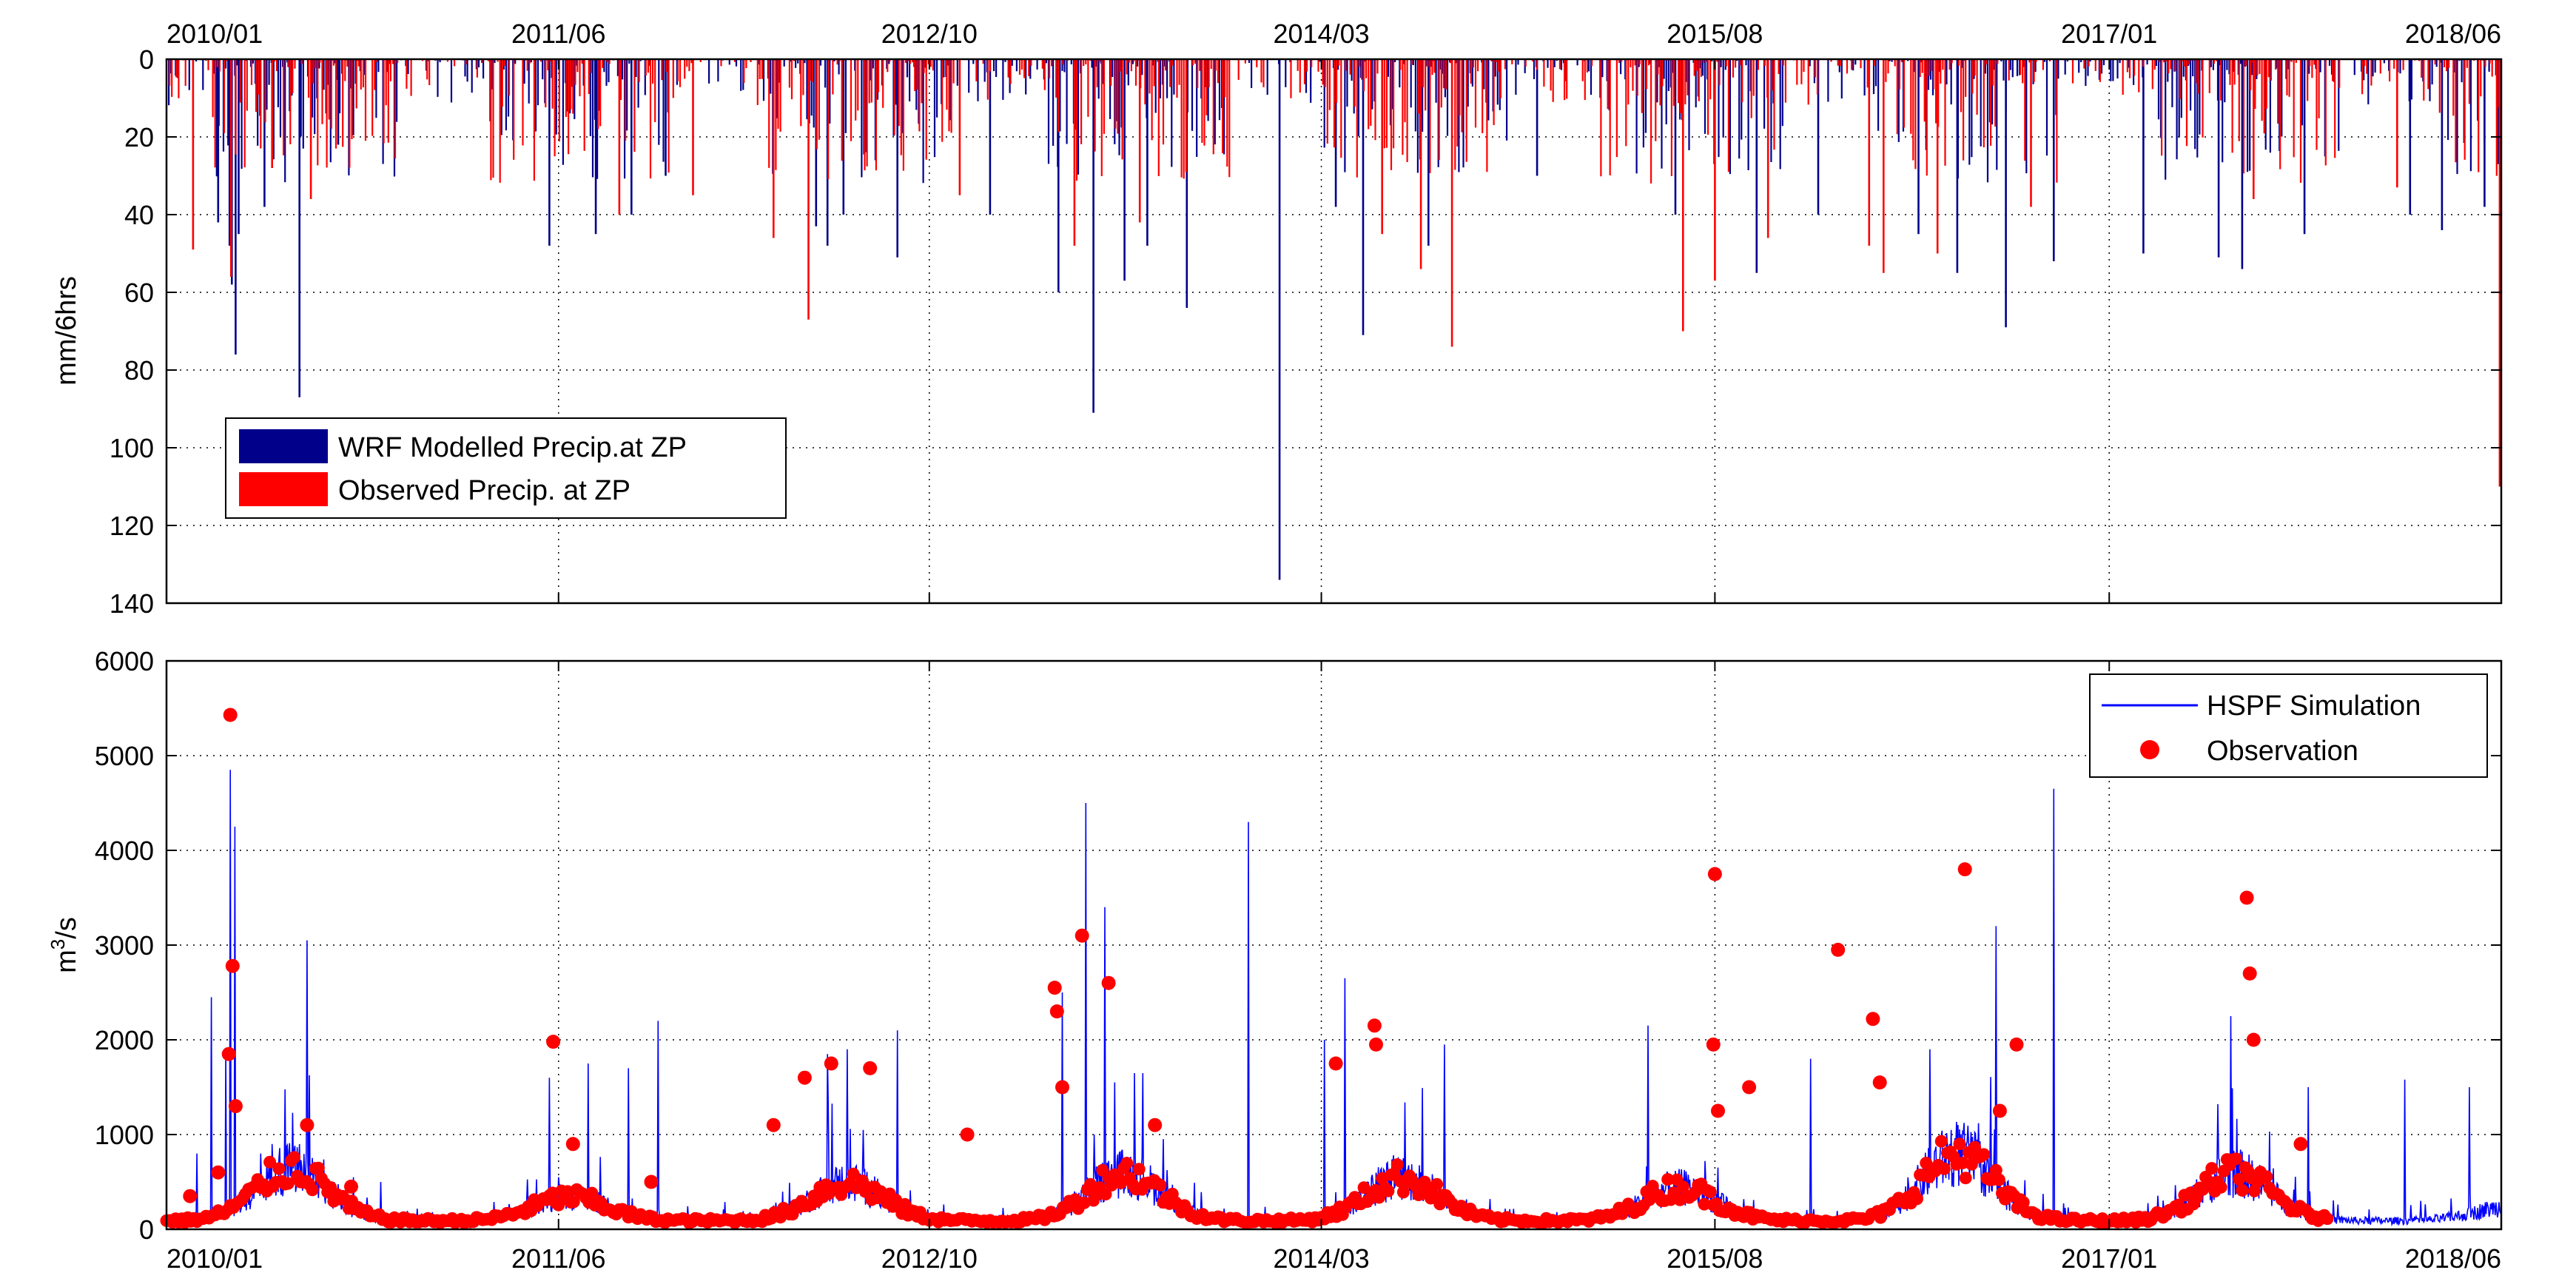 Image resolution: width=2576 pixels, height=1287 pixels. What do you see at coordinates (146, 1229) in the screenshot?
I see `discharge-y-tick-label: 0` at bounding box center [146, 1229].